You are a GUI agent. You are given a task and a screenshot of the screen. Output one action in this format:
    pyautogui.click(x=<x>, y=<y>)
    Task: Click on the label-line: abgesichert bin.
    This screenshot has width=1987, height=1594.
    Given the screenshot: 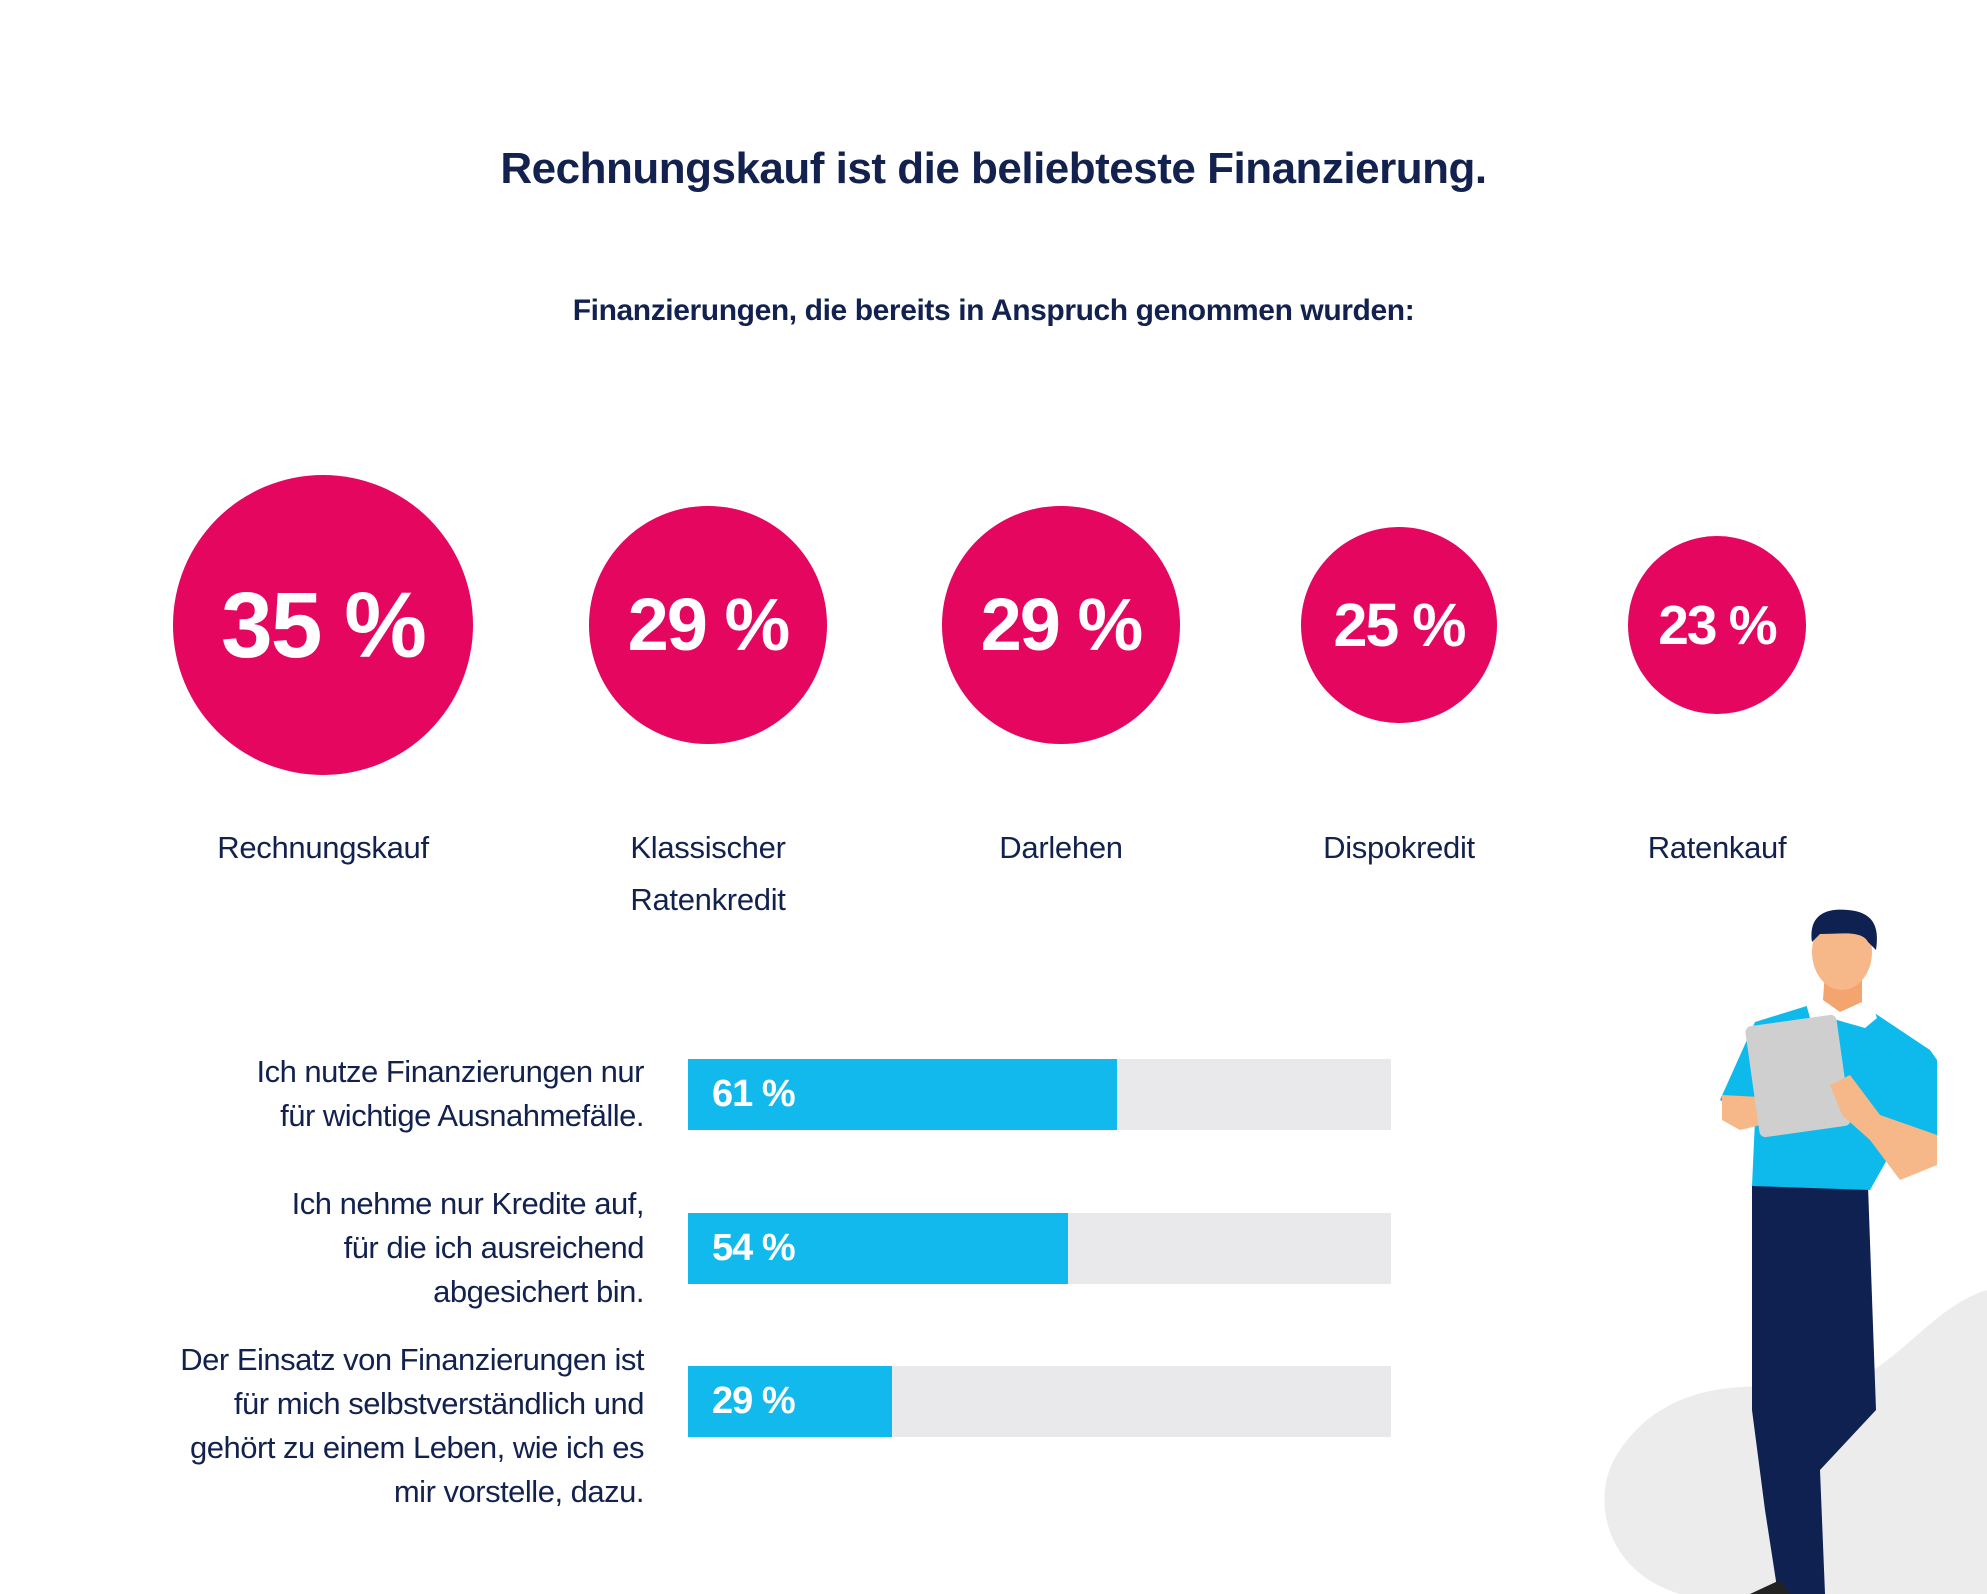 What is the action you would take?
    pyautogui.click(x=538, y=1291)
    